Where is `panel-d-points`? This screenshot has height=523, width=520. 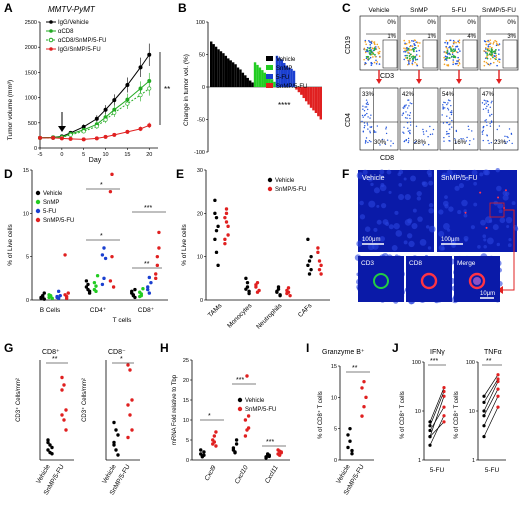 panel-d-points is located at coordinates (100, 236).